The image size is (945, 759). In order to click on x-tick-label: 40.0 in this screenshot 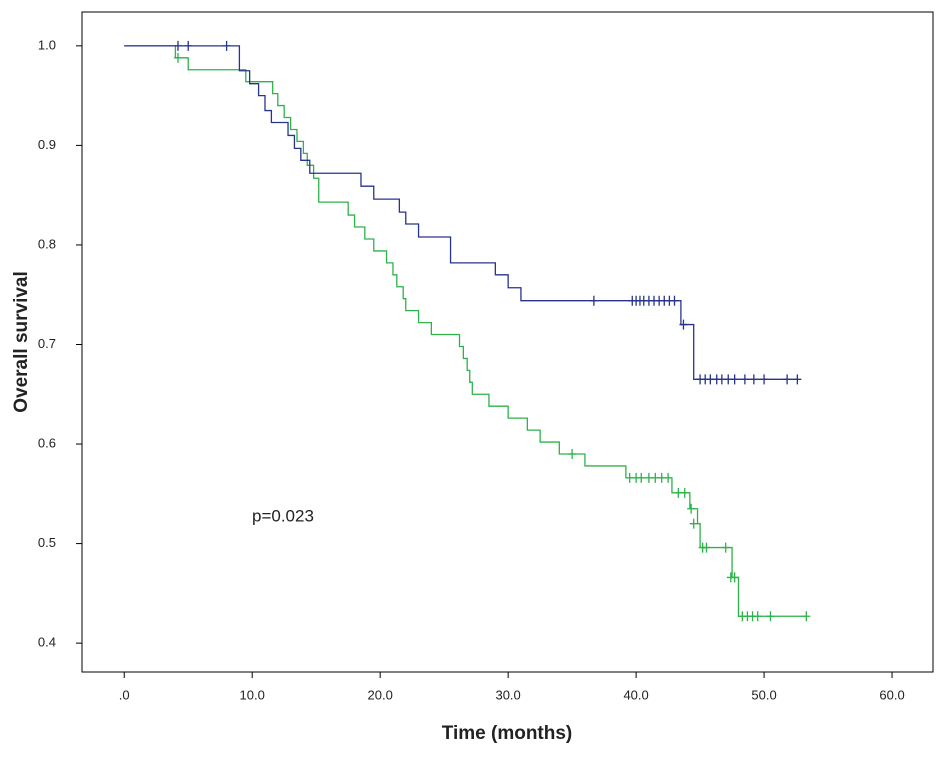, I will do `click(635, 694)`.